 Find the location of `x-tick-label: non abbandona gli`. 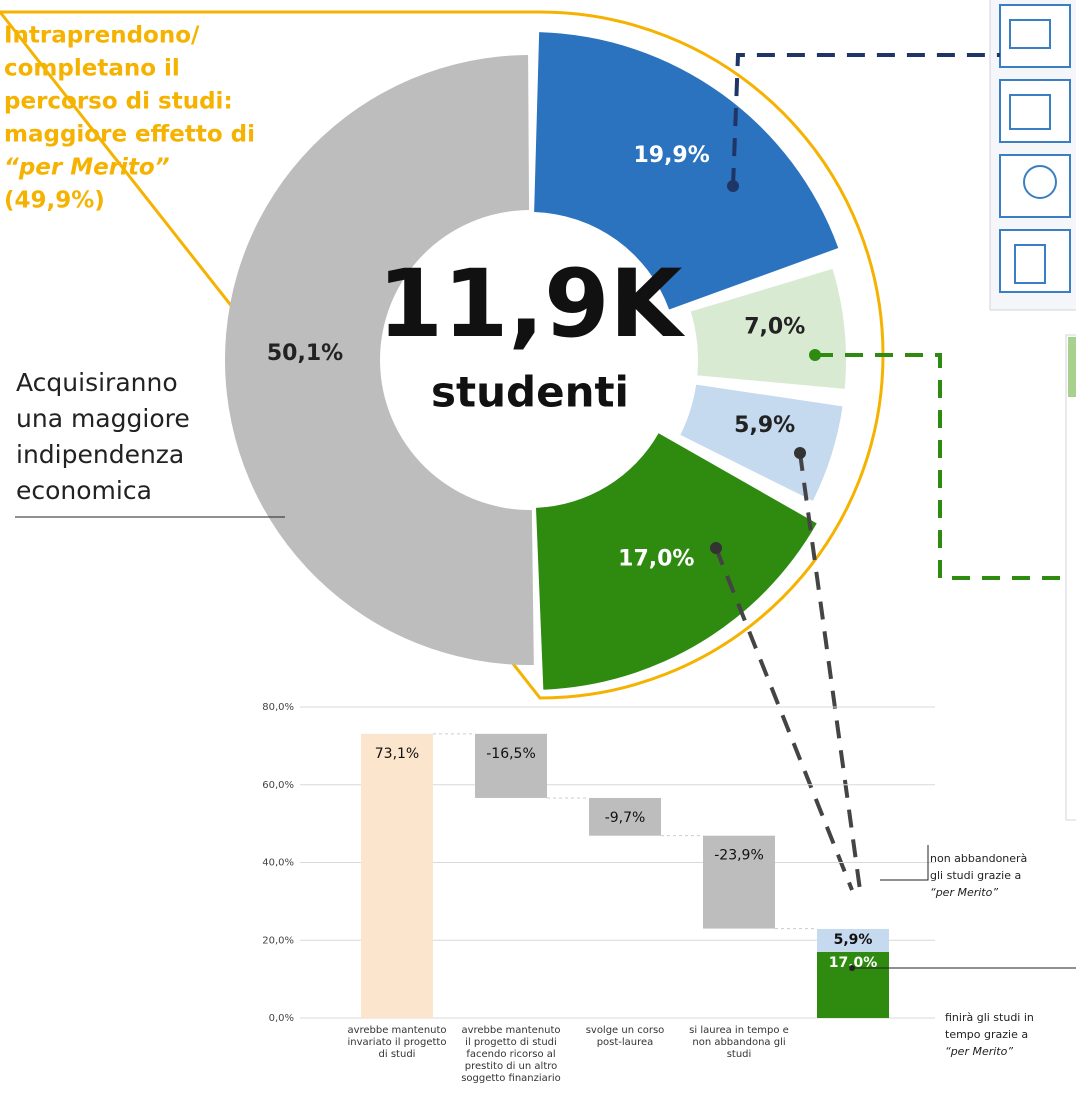

x-tick-label: non abbandona gli is located at coordinates (738, 1042).